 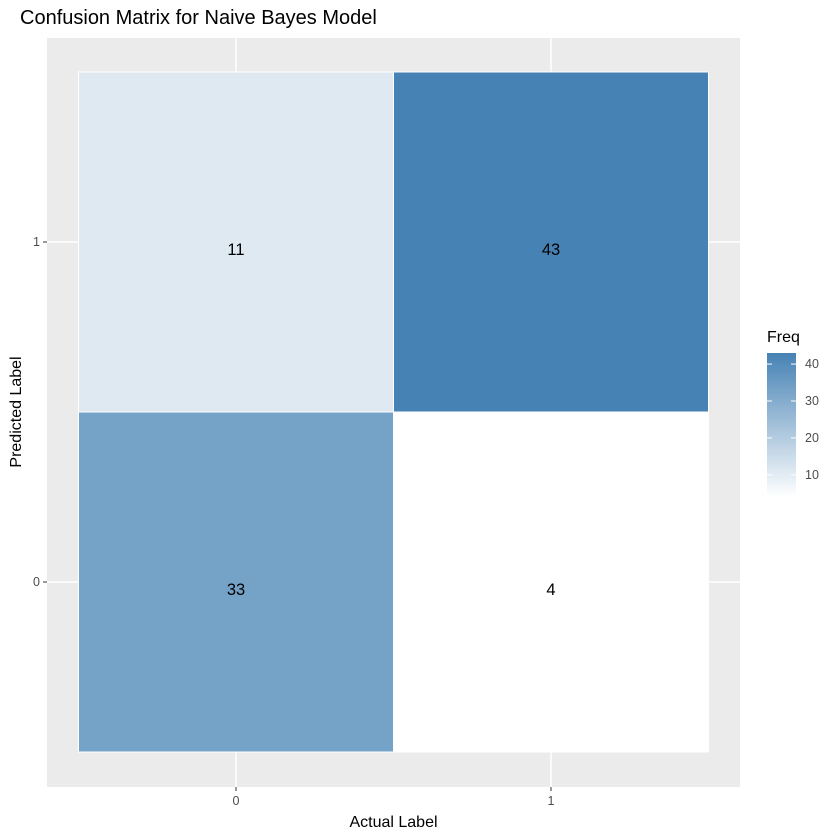 I want to click on cell-value-label: 11, so click(x=235, y=250).